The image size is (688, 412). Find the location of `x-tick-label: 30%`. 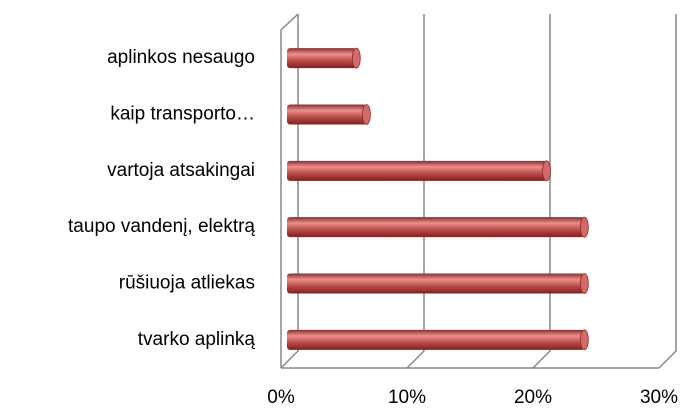

x-tick-label: 30% is located at coordinates (659, 397).